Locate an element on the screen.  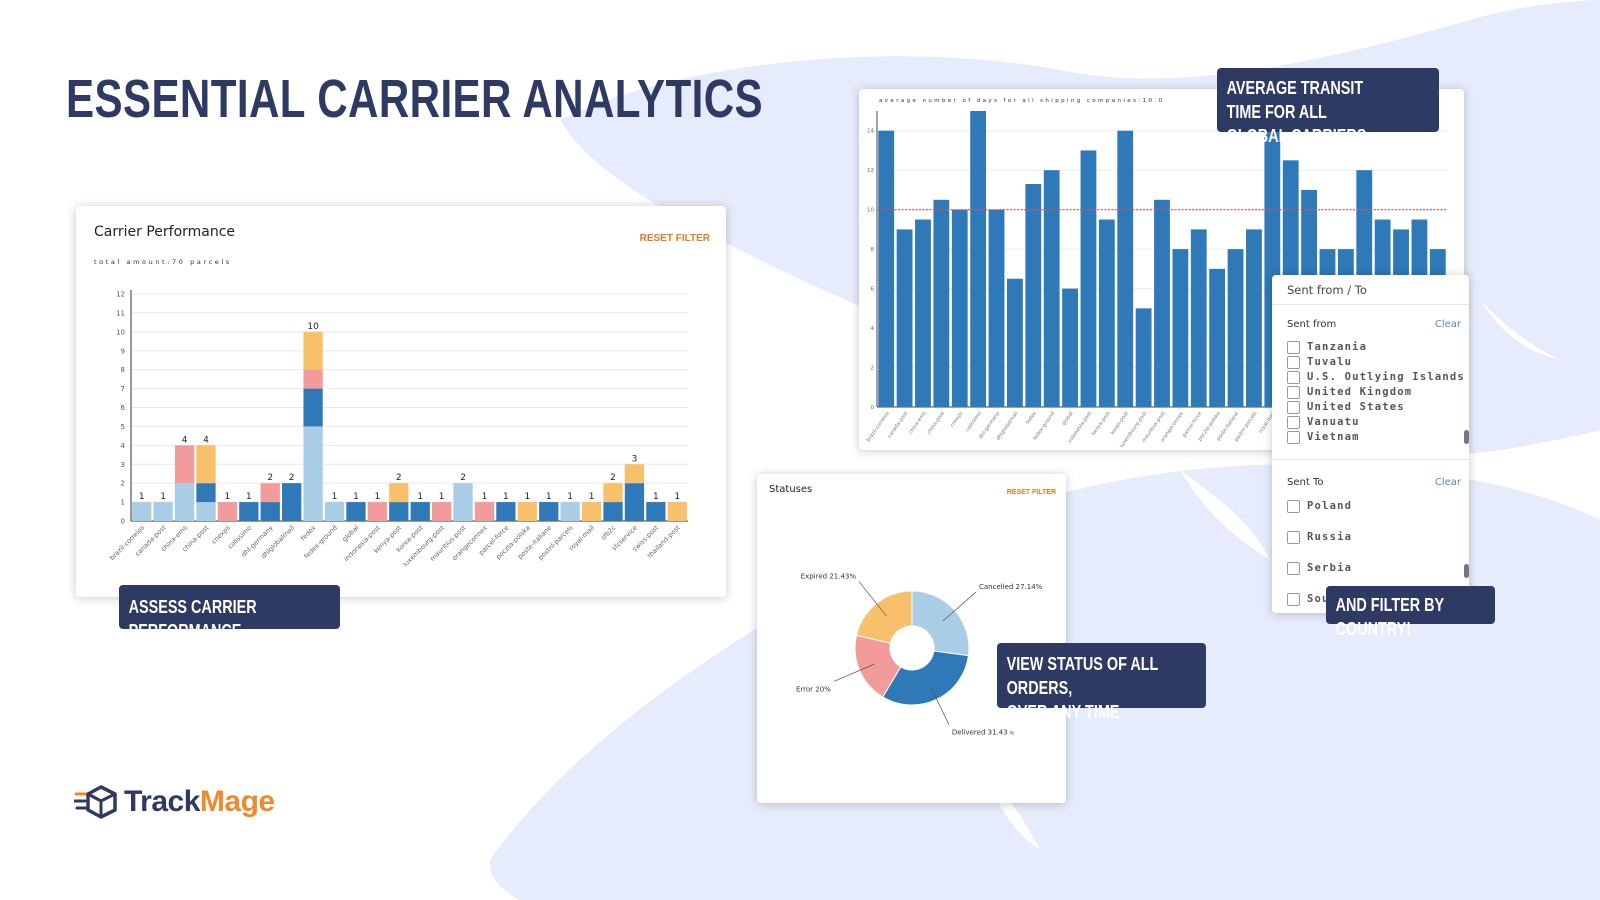
x-tick-label: china-ems is located at coordinates (918, 422).